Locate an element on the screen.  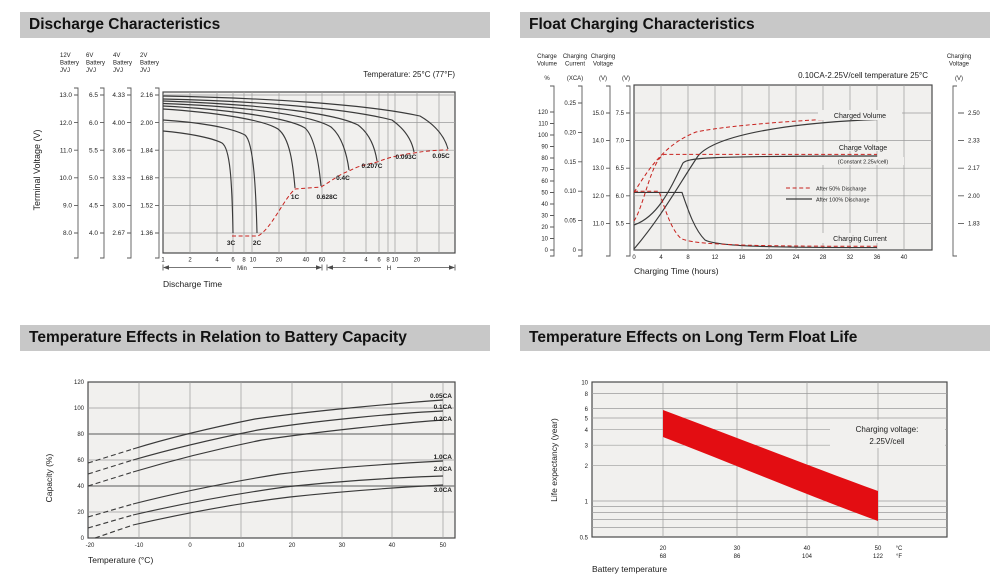
charged-volume-100-curve is located at coordinates (755, 184).